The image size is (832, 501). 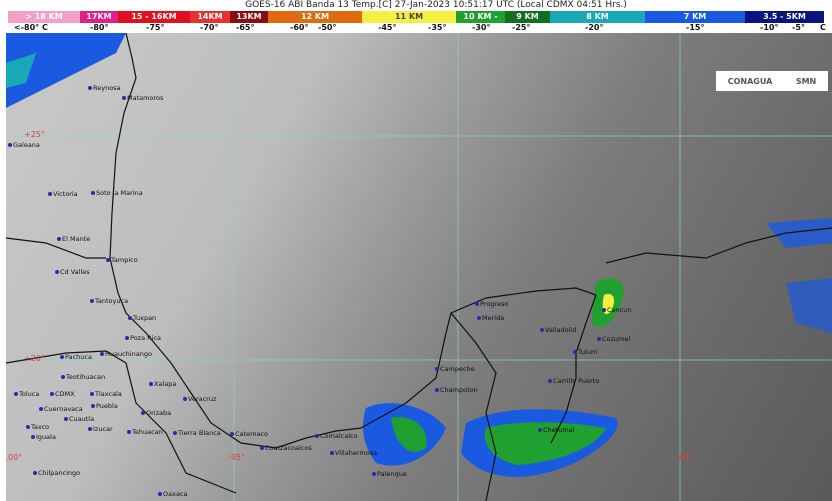 What do you see at coordinates (493, 318) in the screenshot?
I see `city-name: Merida` at bounding box center [493, 318].